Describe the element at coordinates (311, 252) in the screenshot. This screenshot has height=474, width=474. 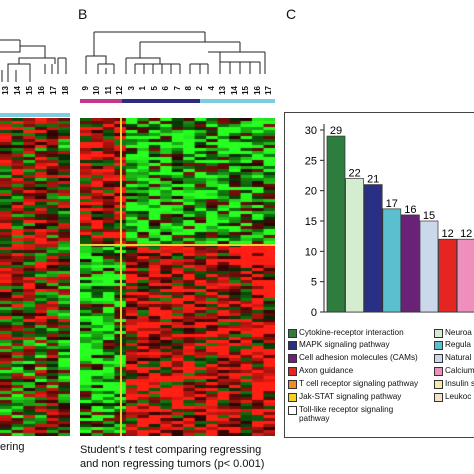
I see `y-tick-label: 10` at that location.